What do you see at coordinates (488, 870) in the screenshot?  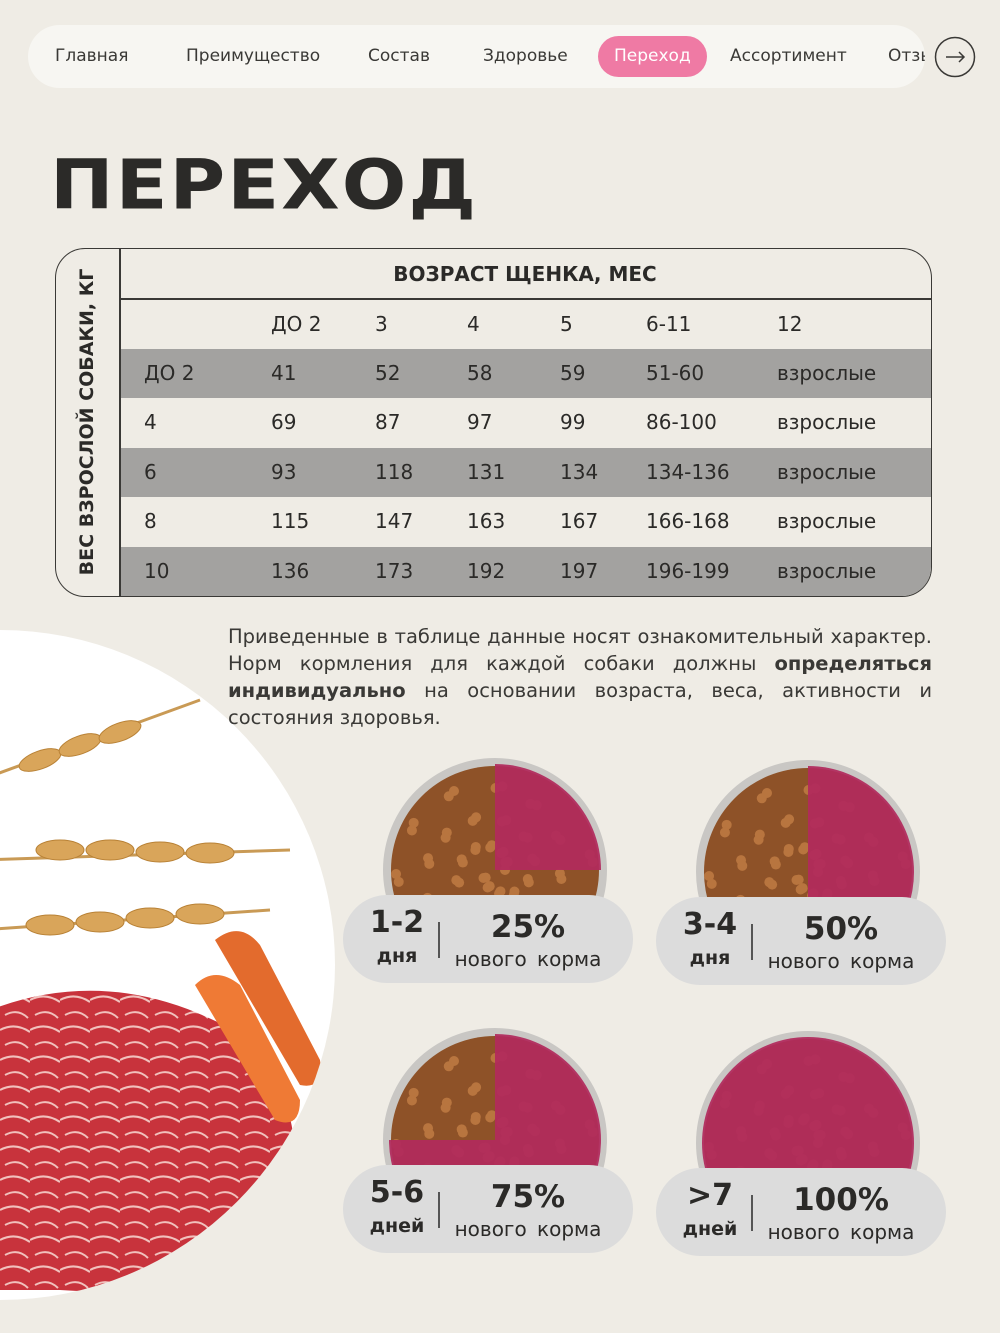 I see `stage-card: 1-2 дня 25% нового корма` at bounding box center [488, 870].